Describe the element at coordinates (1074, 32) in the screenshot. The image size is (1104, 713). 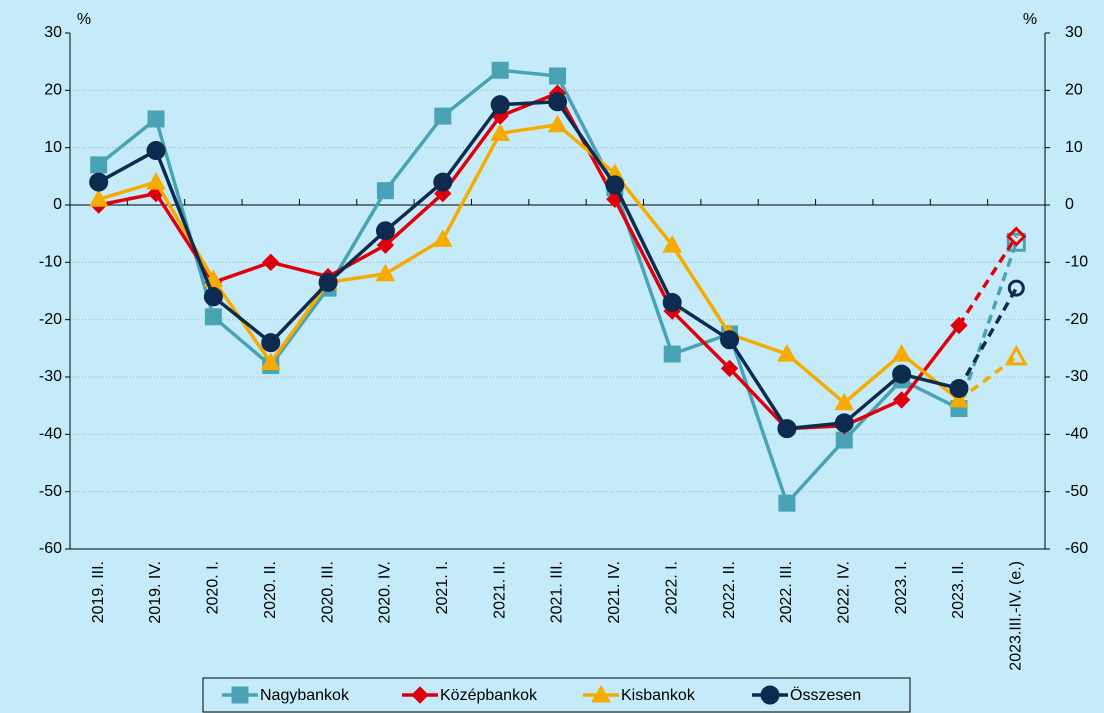
I see `y2-tick-label: 30` at that location.